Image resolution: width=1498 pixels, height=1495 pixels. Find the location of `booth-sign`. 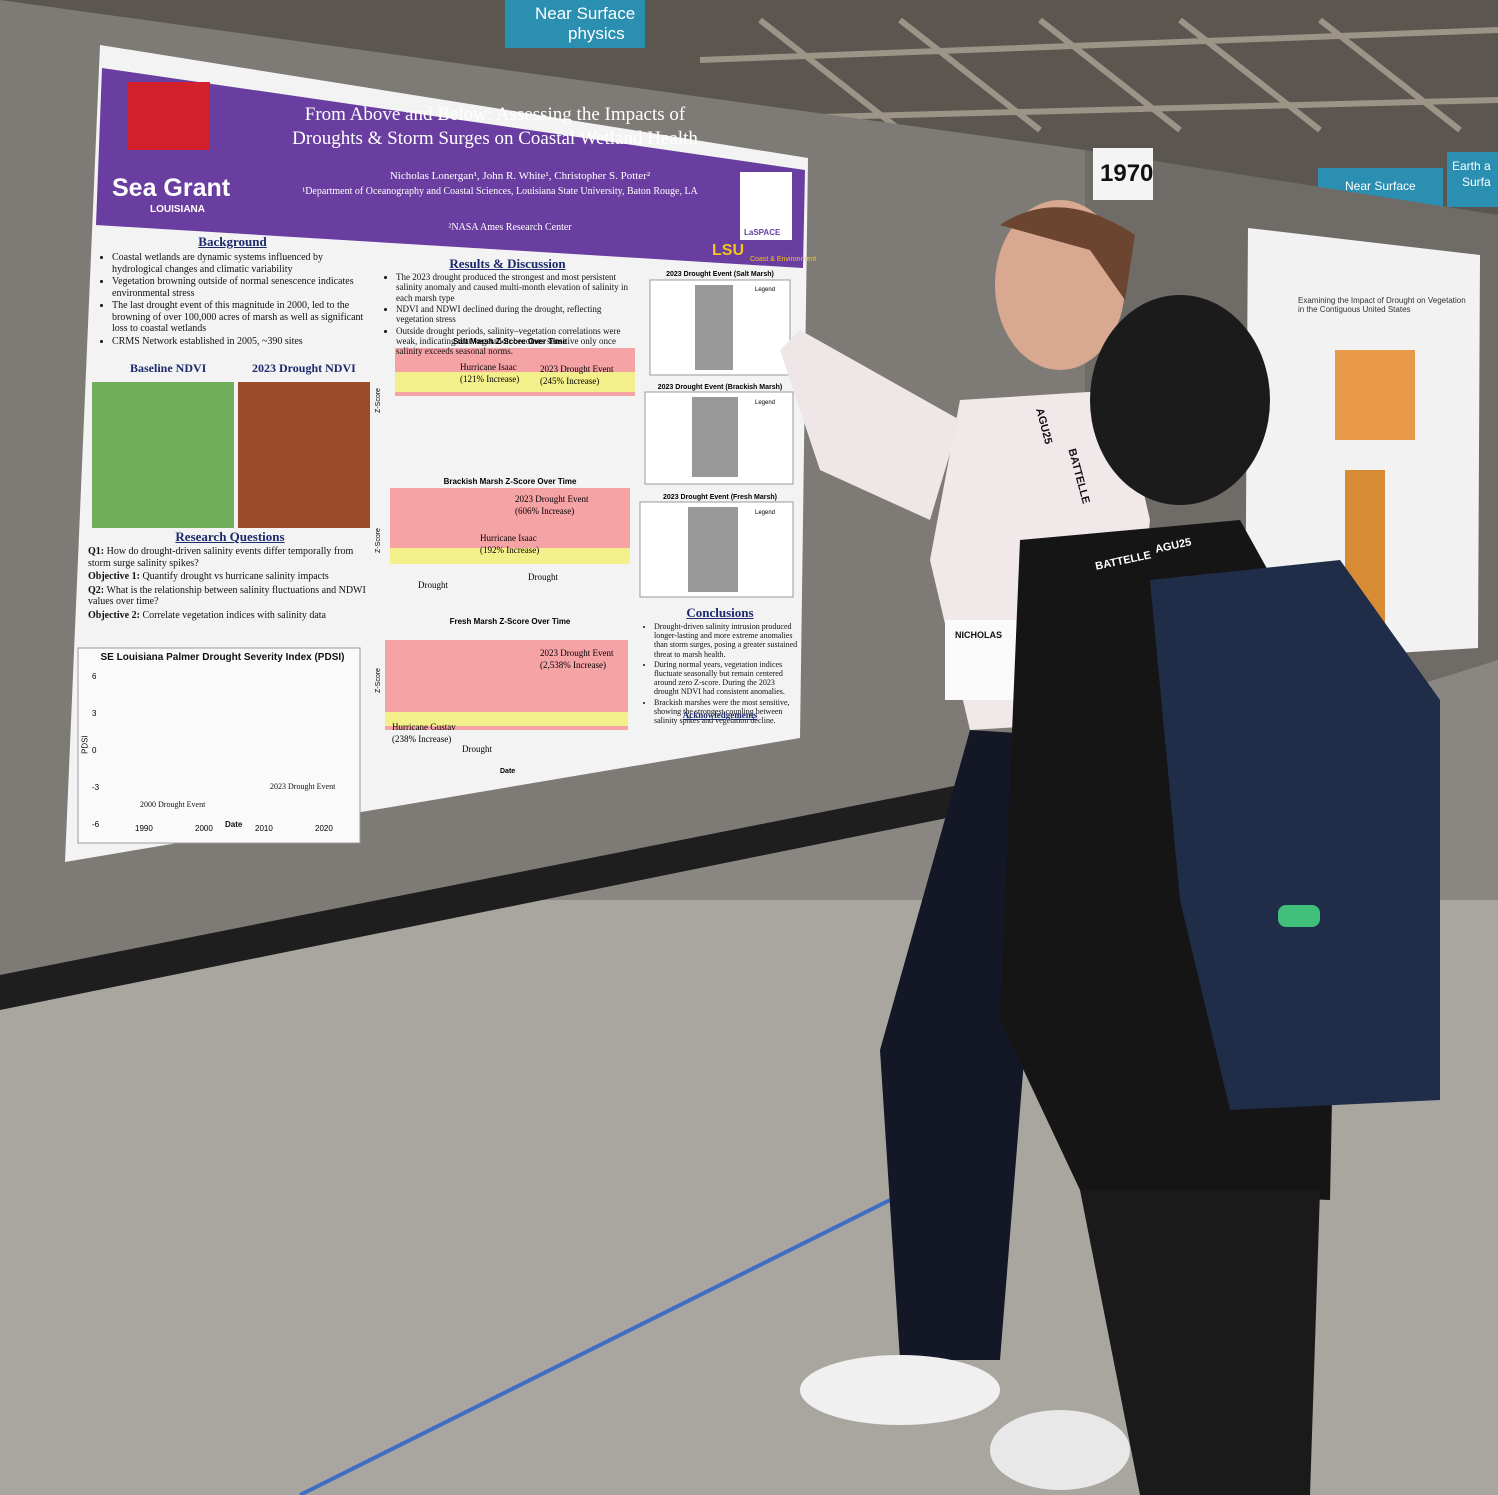

booth-sign is located at coordinates (1123, 174).